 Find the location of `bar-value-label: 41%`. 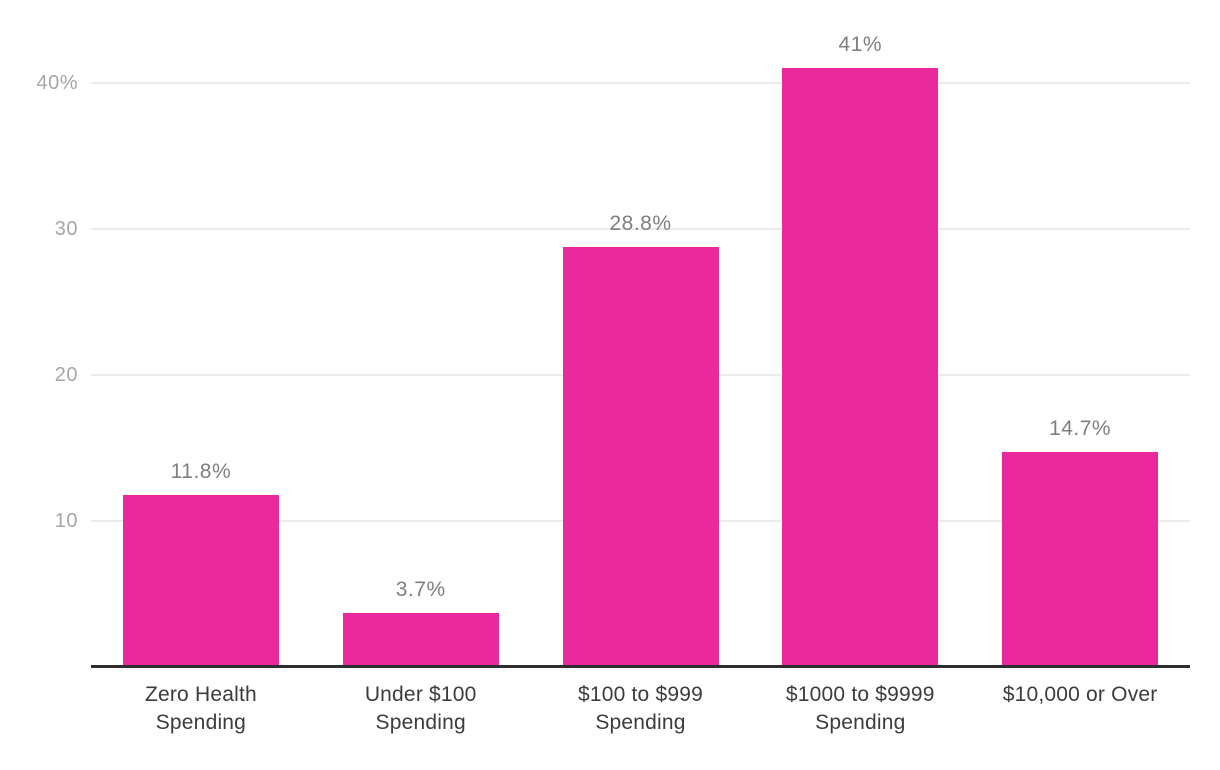

bar-value-label: 41% is located at coordinates (860, 45).